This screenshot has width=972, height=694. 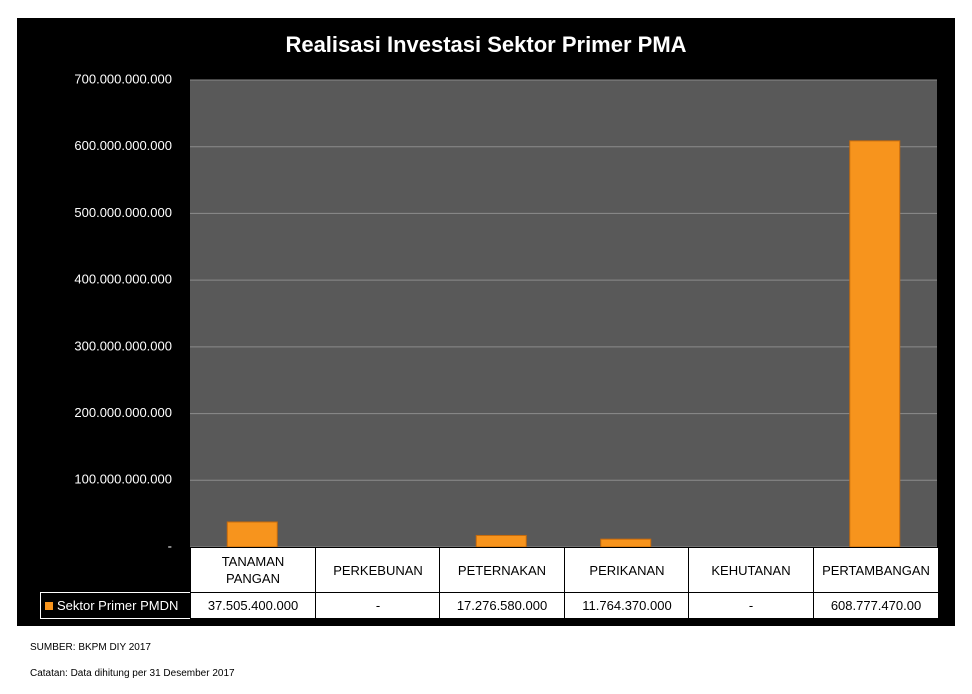 I want to click on y-tick-label: 500.000.000.000, so click(x=123, y=212).